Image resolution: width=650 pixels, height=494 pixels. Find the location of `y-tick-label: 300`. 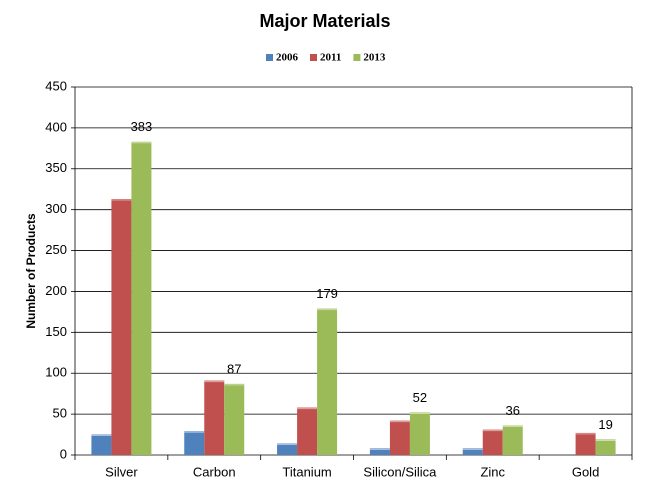

y-tick-label: 300 is located at coordinates (56, 208).